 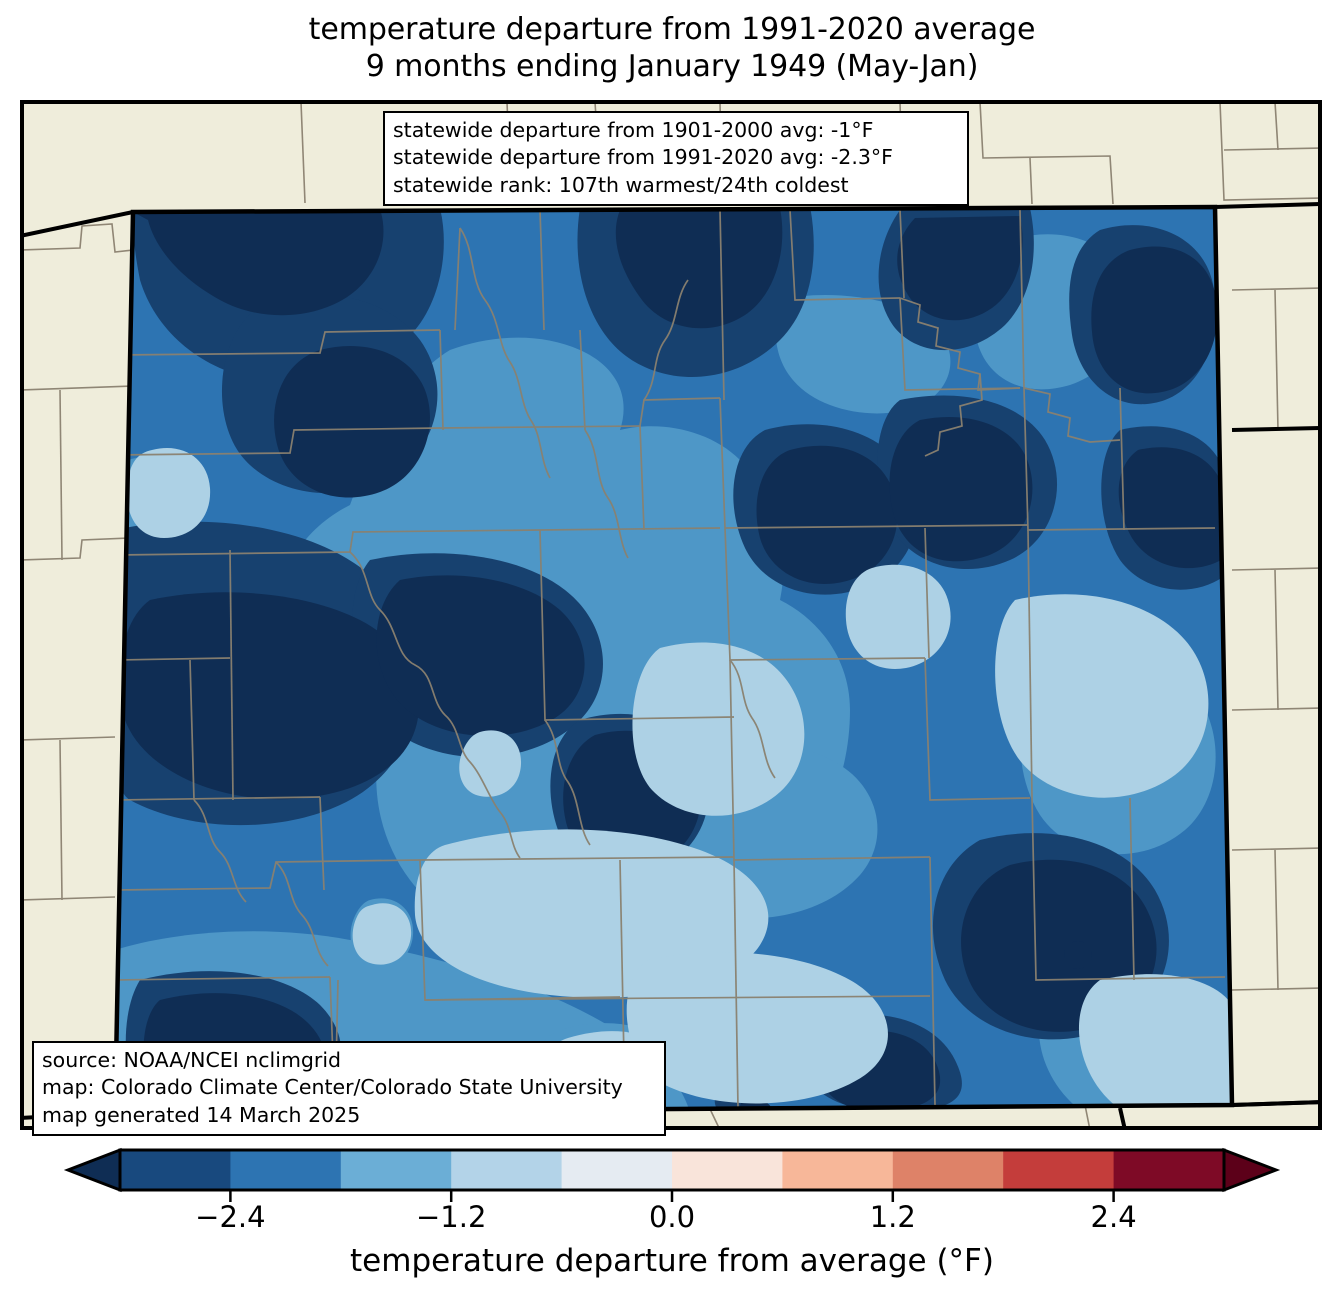 I want to click on colorbar-tick-labels: −2.4 −1.2 0.0 1.2 2.4, so click(x=672, y=1220).